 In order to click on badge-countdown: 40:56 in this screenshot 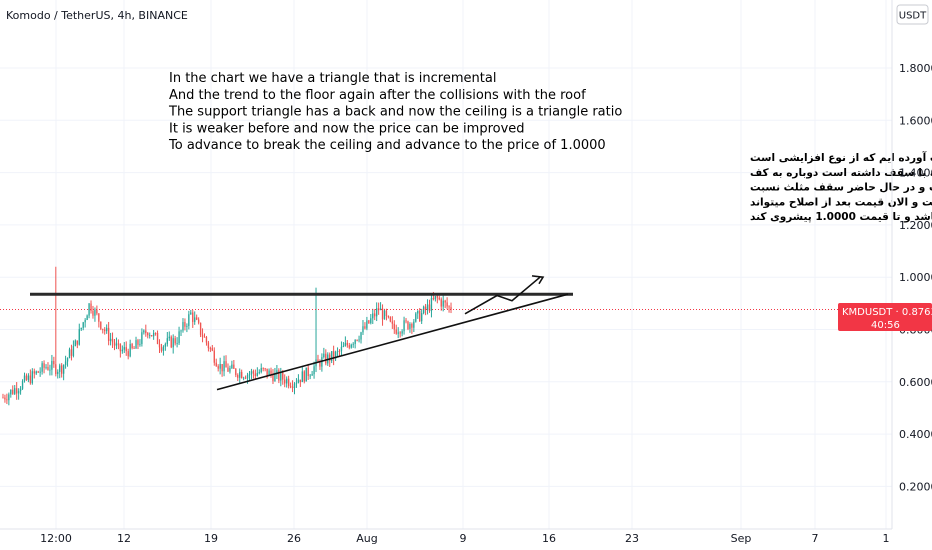, I will do `click(885, 325)`.